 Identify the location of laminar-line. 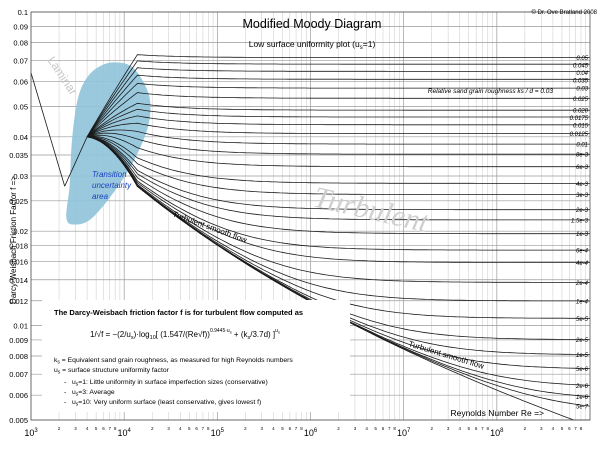
(48, 129).